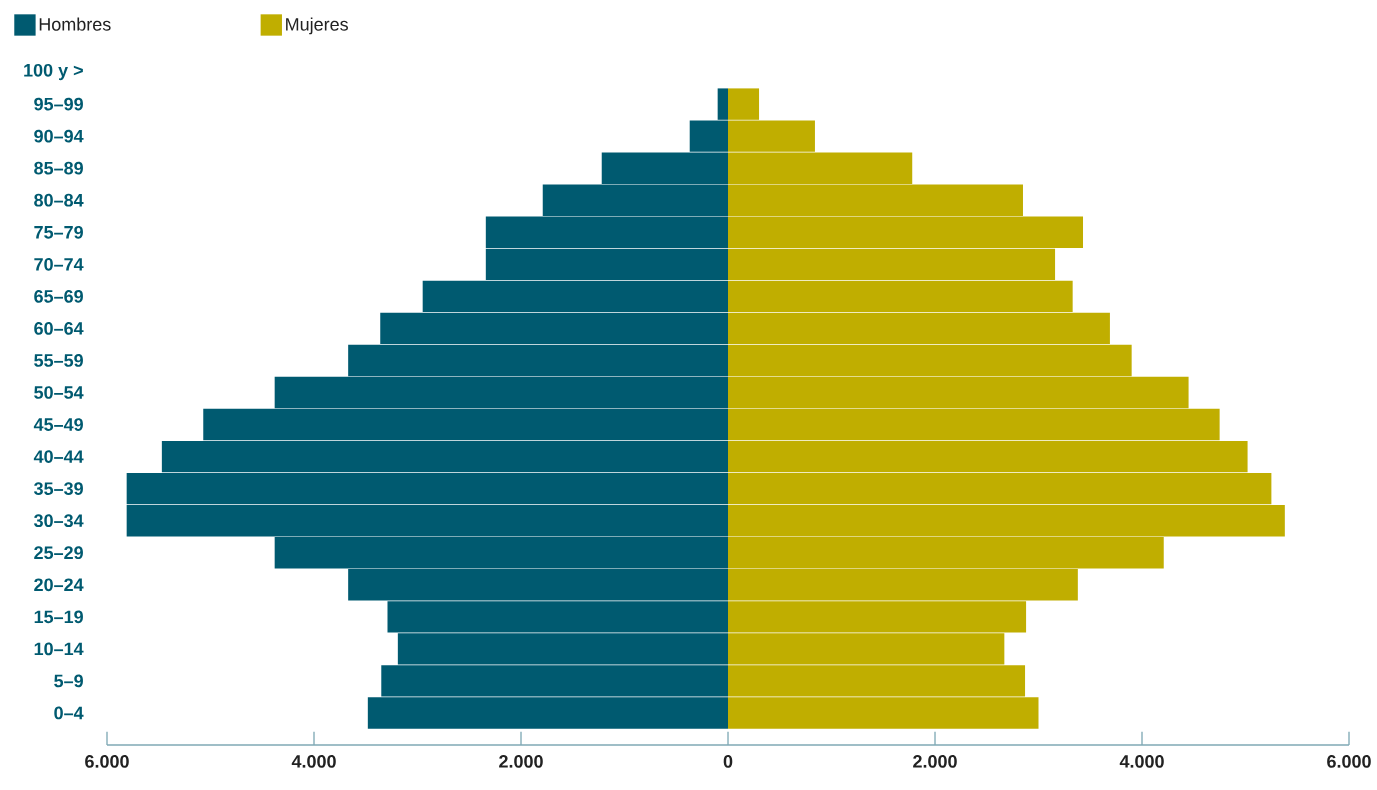  I want to click on y-tick-label: 10–14, so click(59, 649).